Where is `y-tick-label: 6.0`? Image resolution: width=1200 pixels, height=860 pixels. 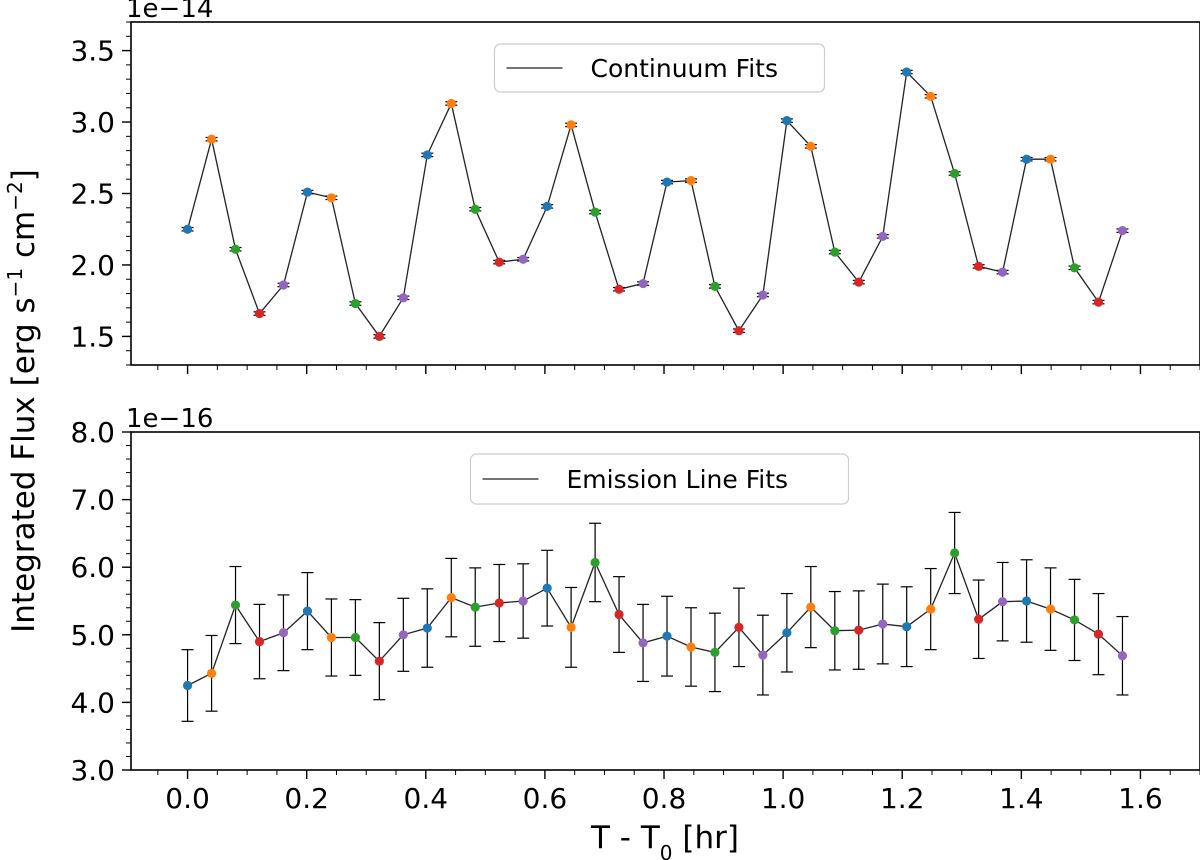 y-tick-label: 6.0 is located at coordinates (92, 567).